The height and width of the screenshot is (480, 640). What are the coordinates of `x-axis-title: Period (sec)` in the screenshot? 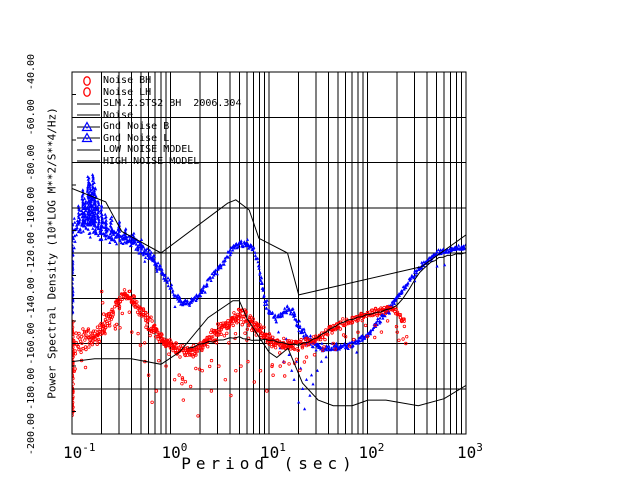 It's located at (269, 463).